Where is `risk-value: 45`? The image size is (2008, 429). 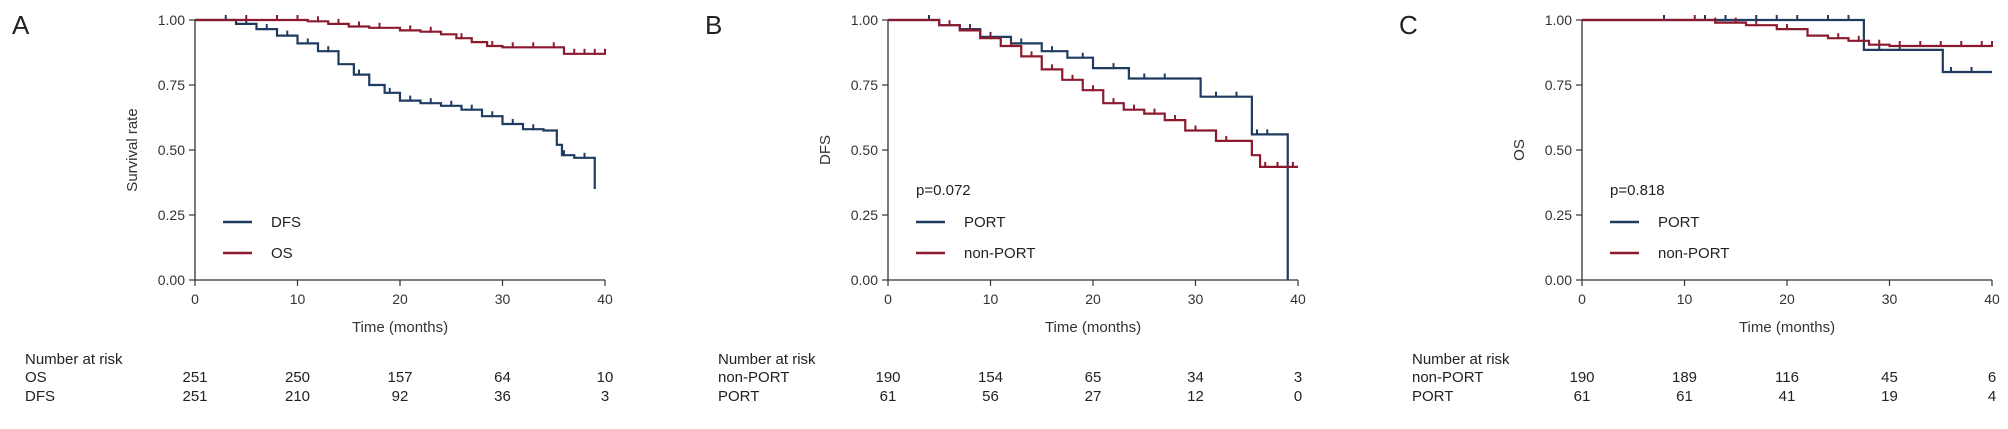 risk-value: 45 is located at coordinates (1889, 377).